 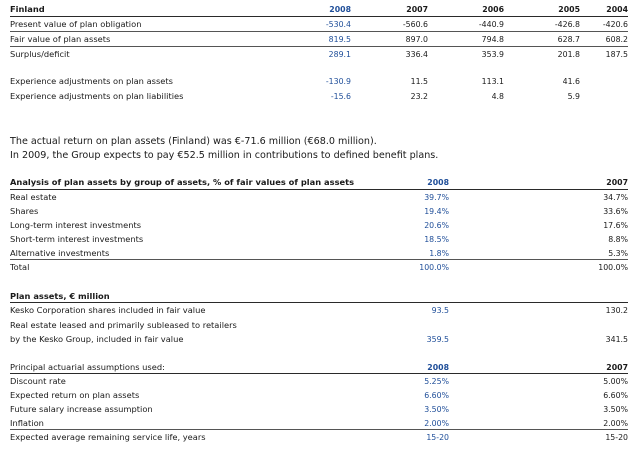 What do you see at coordinates (567, 24) in the screenshot?
I see `finland-cell: -426.8` at bounding box center [567, 24].